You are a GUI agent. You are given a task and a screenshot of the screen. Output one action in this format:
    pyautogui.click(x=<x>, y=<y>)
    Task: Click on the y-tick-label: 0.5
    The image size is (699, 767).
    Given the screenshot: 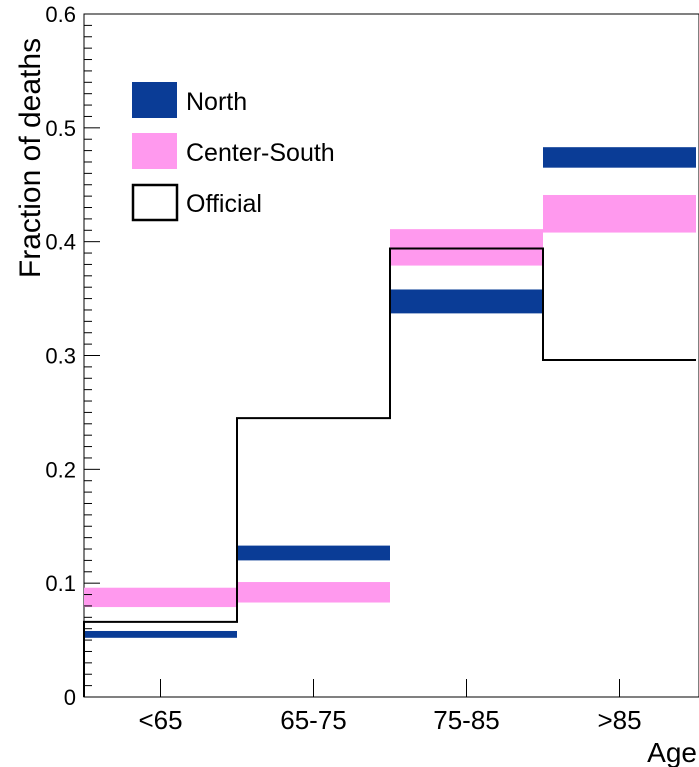 What is the action you would take?
    pyautogui.click(x=60, y=128)
    